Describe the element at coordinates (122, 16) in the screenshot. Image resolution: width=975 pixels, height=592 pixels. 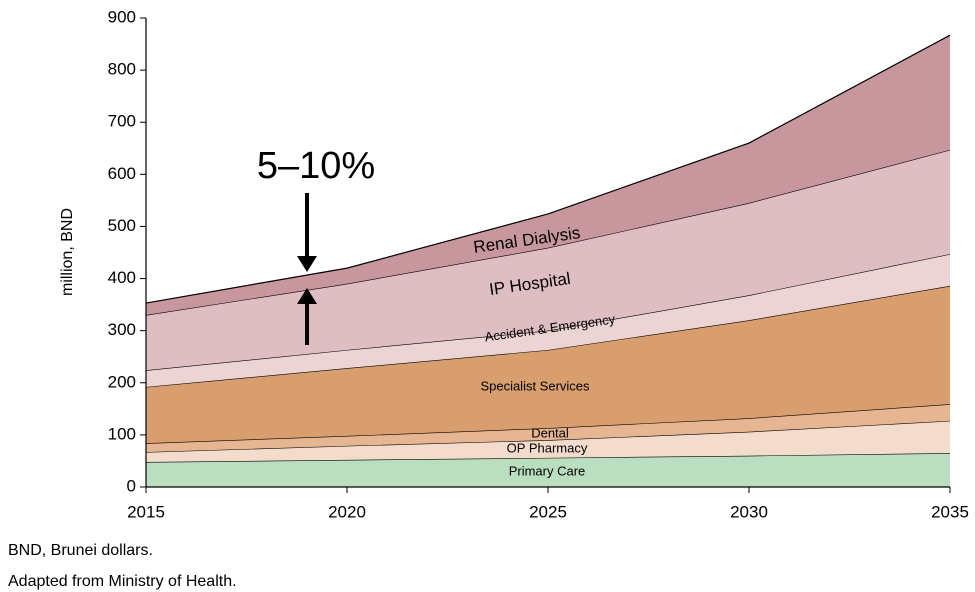
I see `y-tick-label: 900` at that location.